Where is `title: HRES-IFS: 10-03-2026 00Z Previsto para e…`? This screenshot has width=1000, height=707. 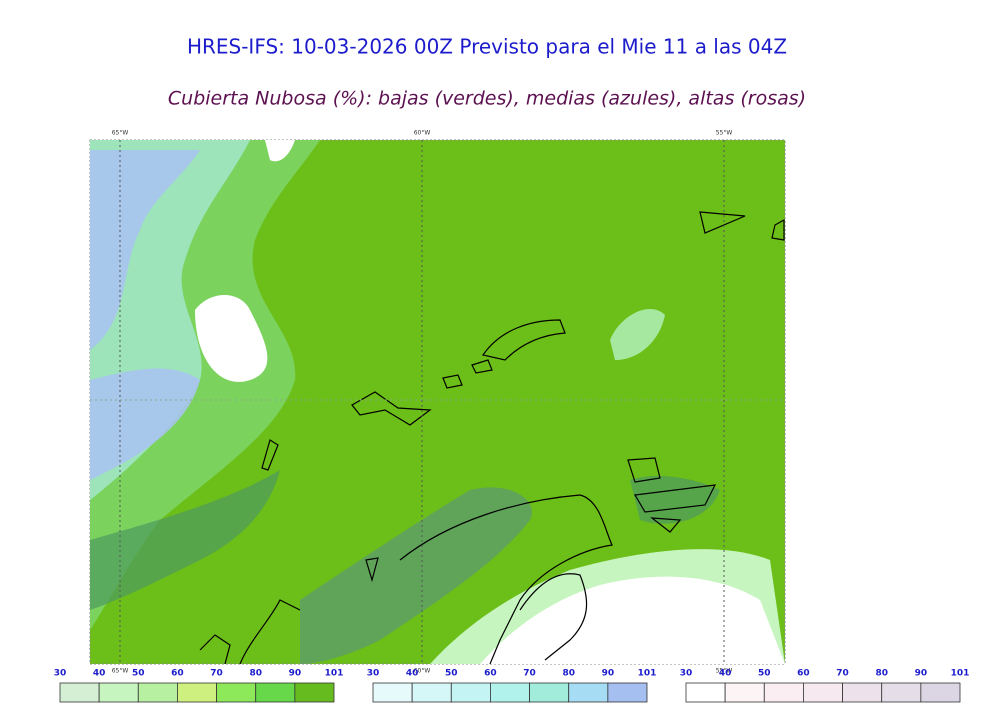
title: HRES-IFS: 10-03-2026 00Z Previsto para e… is located at coordinates (487, 47).